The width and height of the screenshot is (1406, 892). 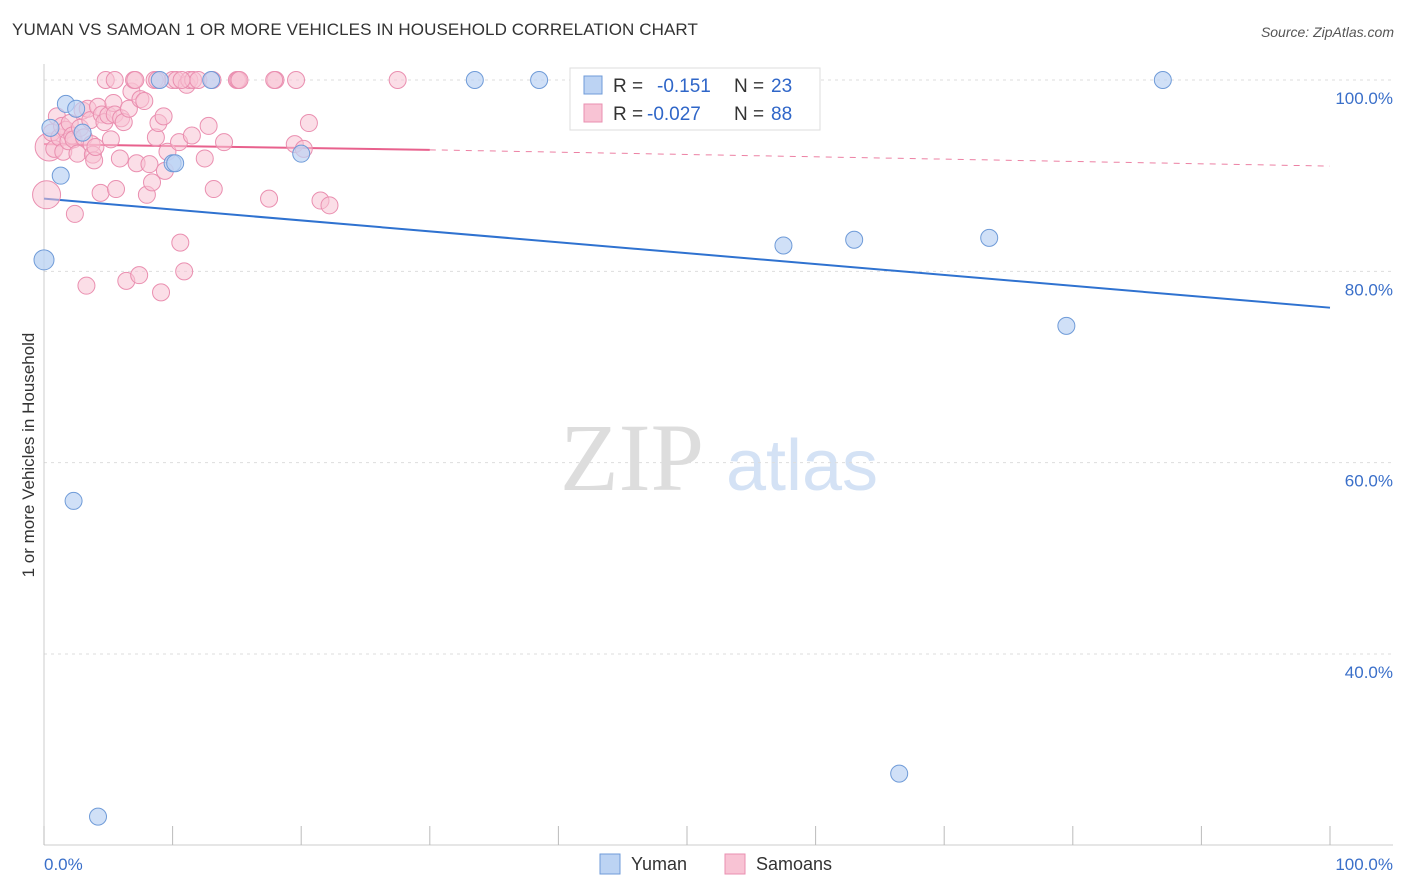 What do you see at coordinates (1369, 481) in the screenshot?
I see `y-tick-label: 60.0%` at bounding box center [1369, 481].